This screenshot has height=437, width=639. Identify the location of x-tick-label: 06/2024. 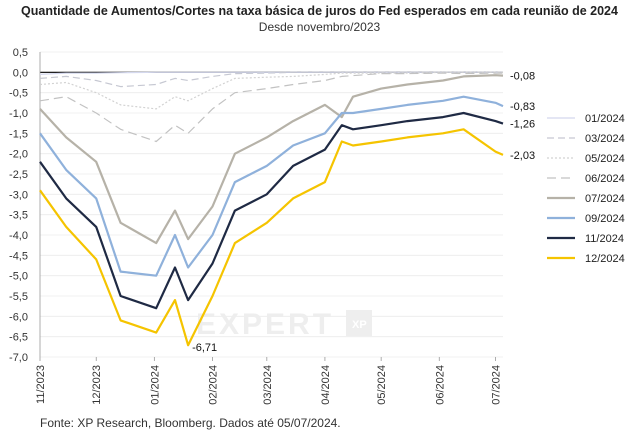
(440, 385).